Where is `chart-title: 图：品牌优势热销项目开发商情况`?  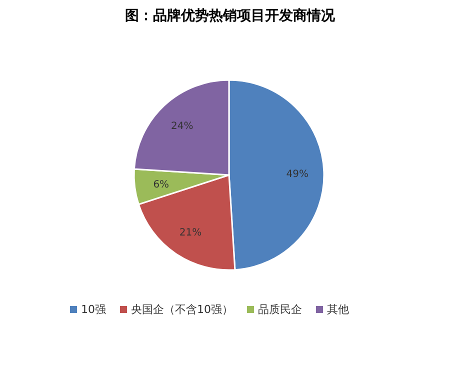
chart-title: 图：品牌优势热销项目开发商情况 is located at coordinates (230, 15).